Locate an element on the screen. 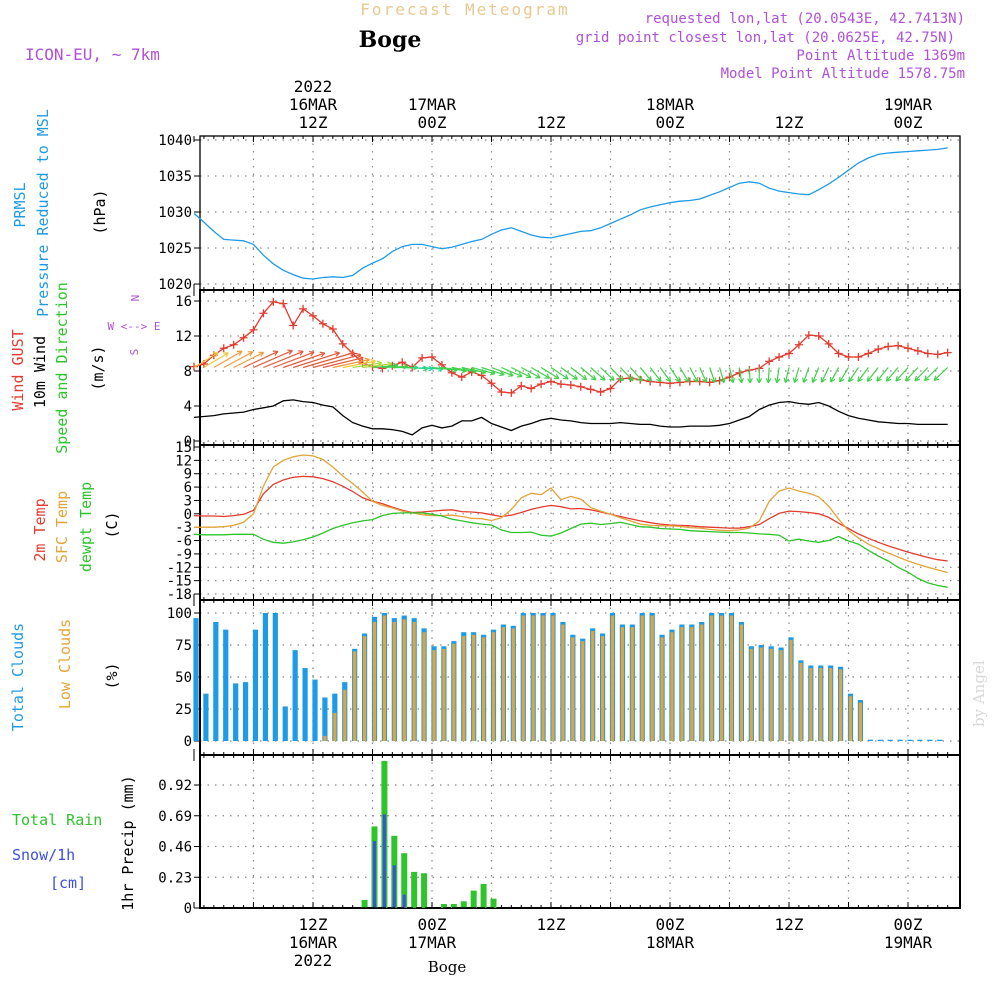 This screenshot has width=1000, height=1000. label-snow: Snow/1h is located at coordinates (43, 855).